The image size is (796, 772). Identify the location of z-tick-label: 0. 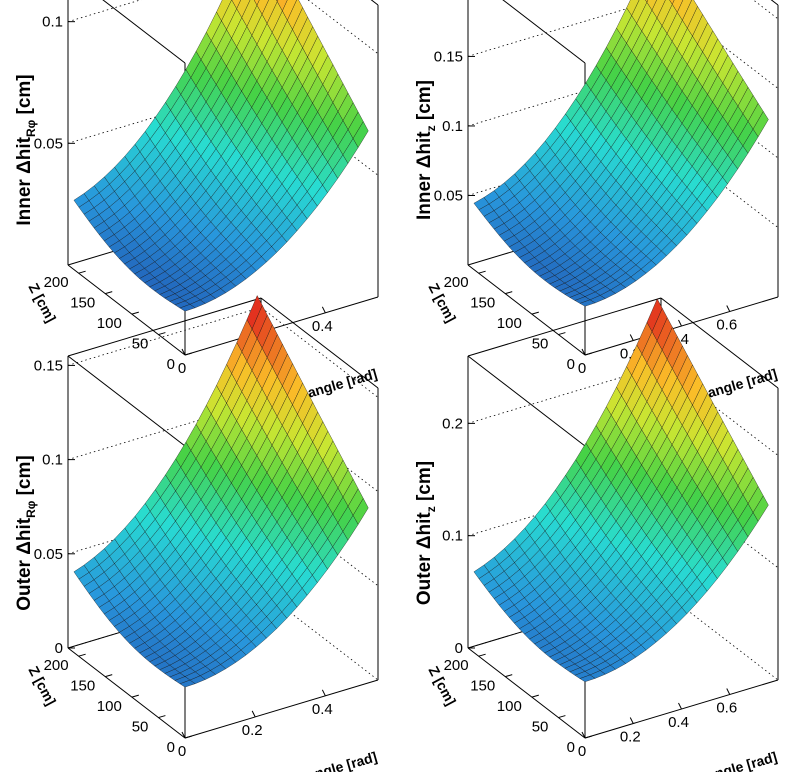
(59, 648).